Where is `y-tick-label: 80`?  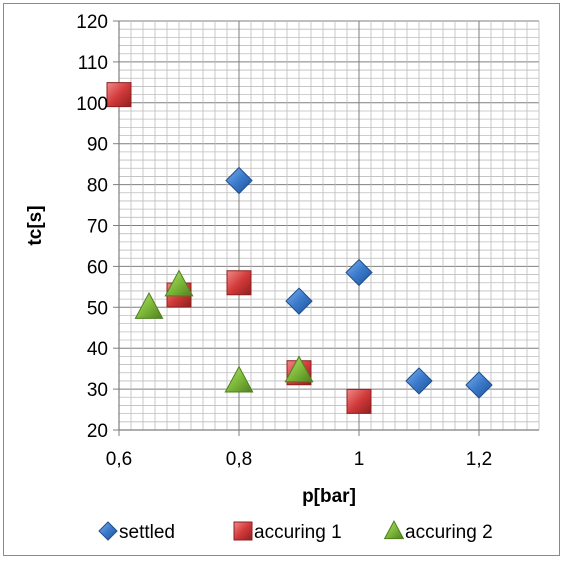
y-tick-label: 80 is located at coordinates (97, 186).